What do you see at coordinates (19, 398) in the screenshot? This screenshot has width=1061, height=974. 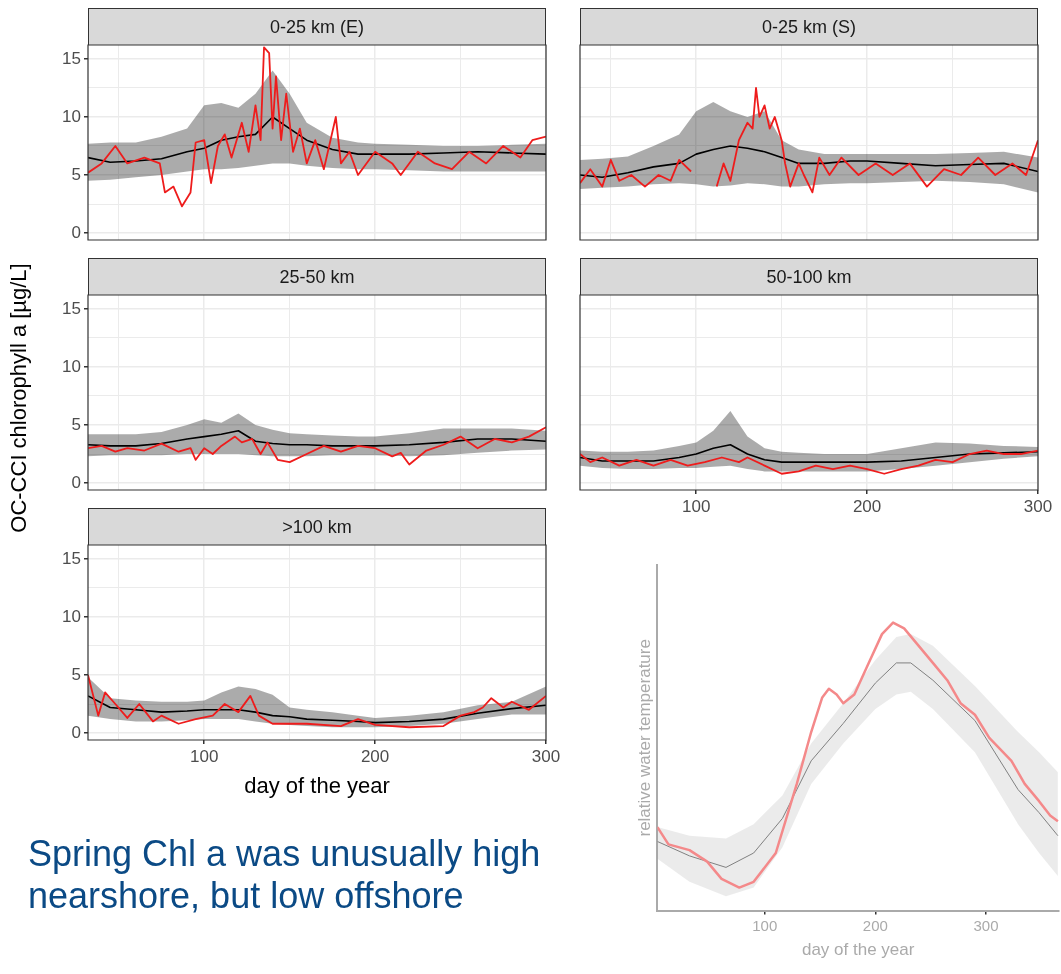 I see `y-axis-title: OC-CCI chlorophyll a [µg/L]` at bounding box center [19, 398].